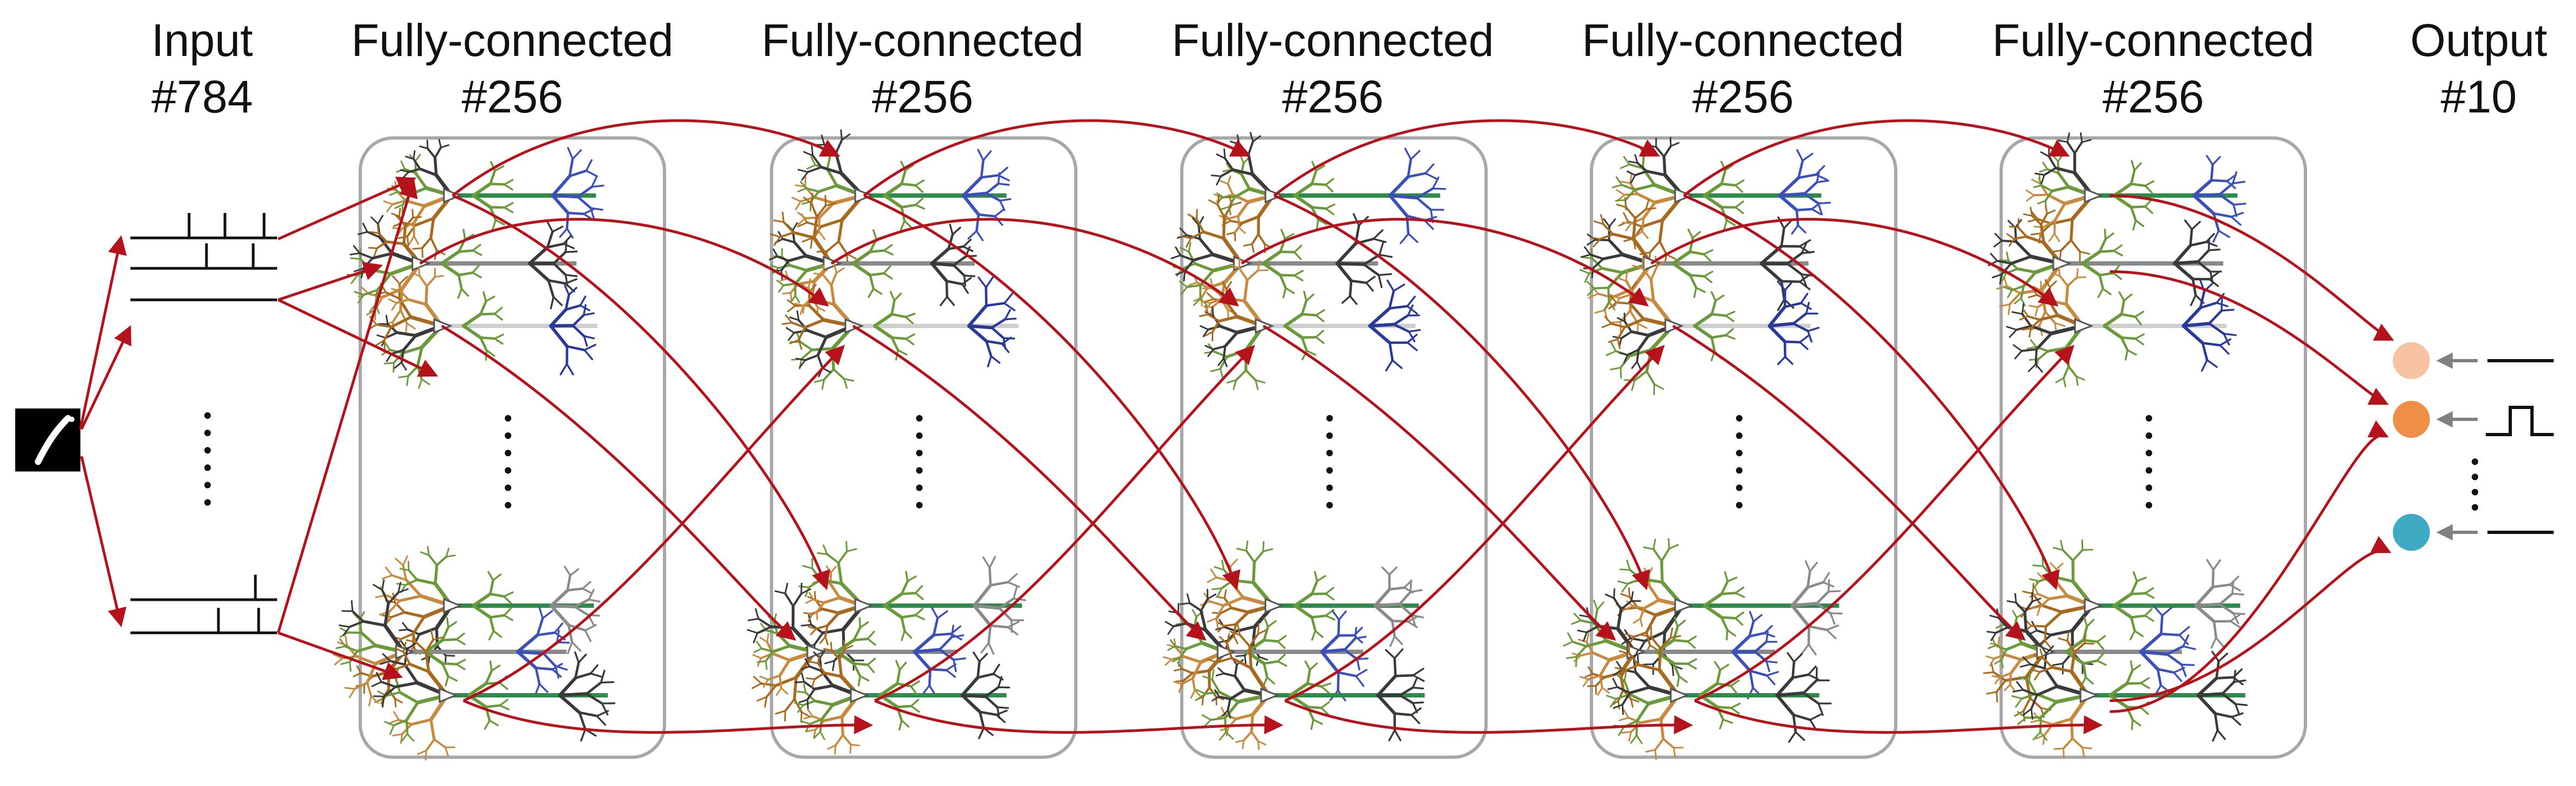 This screenshot has height=786, width=2576. I want to click on layer-3-label: Fully-connected, so click(1332, 40).